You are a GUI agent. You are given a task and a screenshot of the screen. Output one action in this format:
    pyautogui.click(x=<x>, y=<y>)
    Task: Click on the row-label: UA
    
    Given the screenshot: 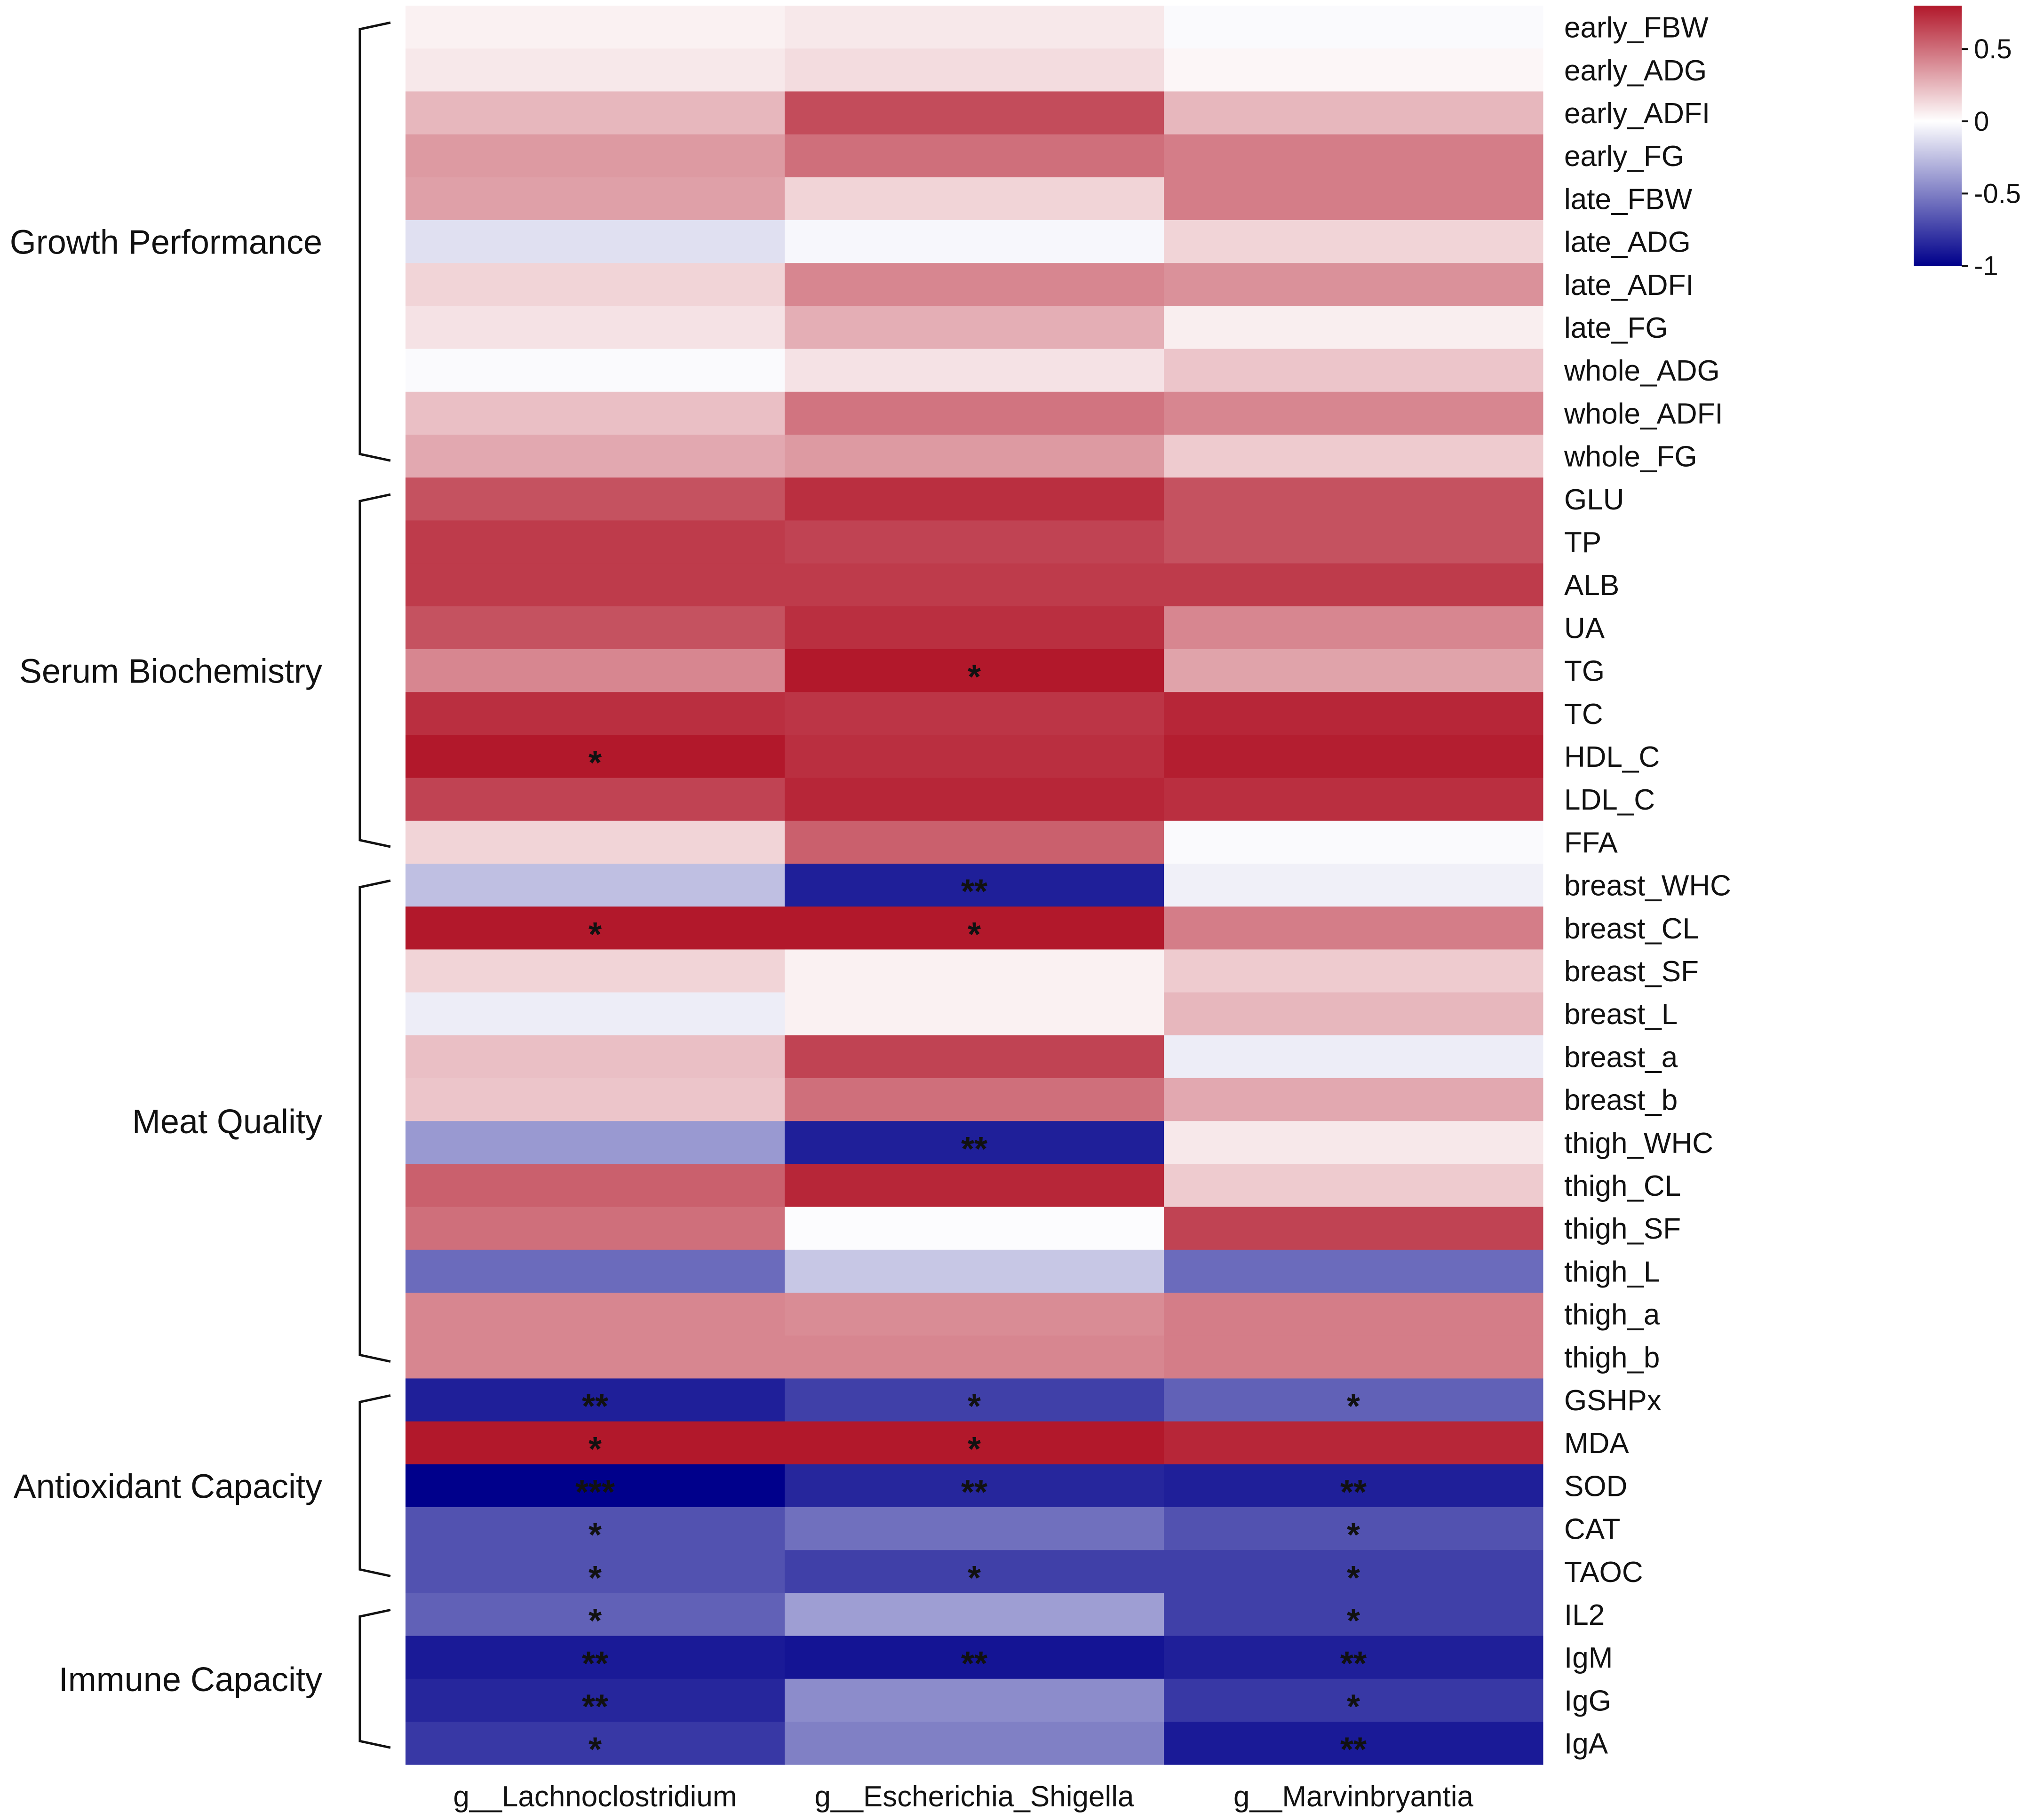 What is the action you would take?
    pyautogui.click(x=1584, y=628)
    